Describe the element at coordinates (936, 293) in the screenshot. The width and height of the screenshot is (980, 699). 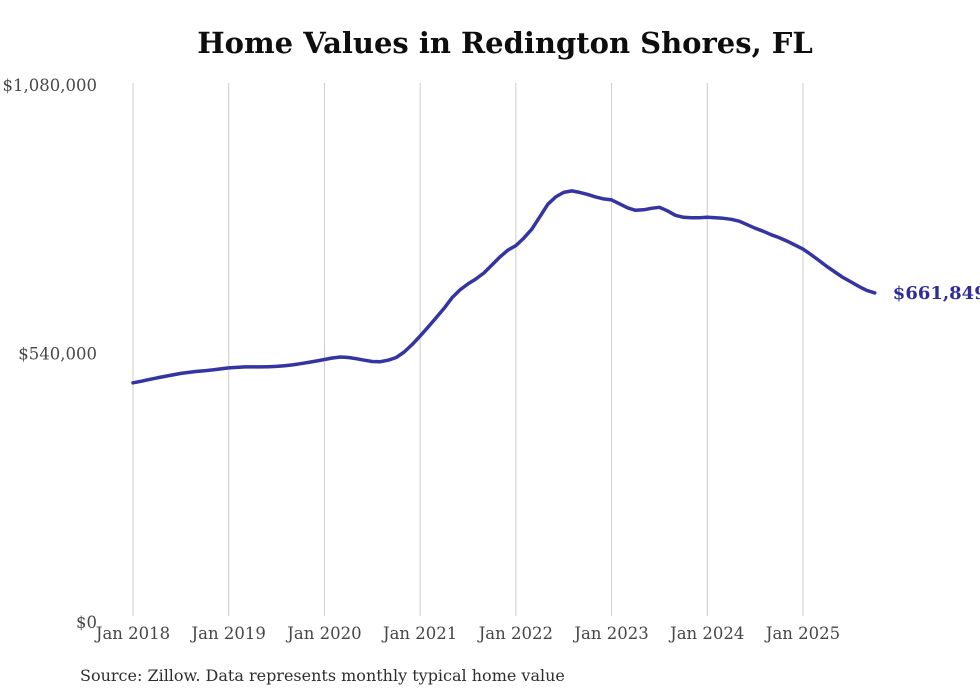
I see `latest-value-label: $661,849` at that location.